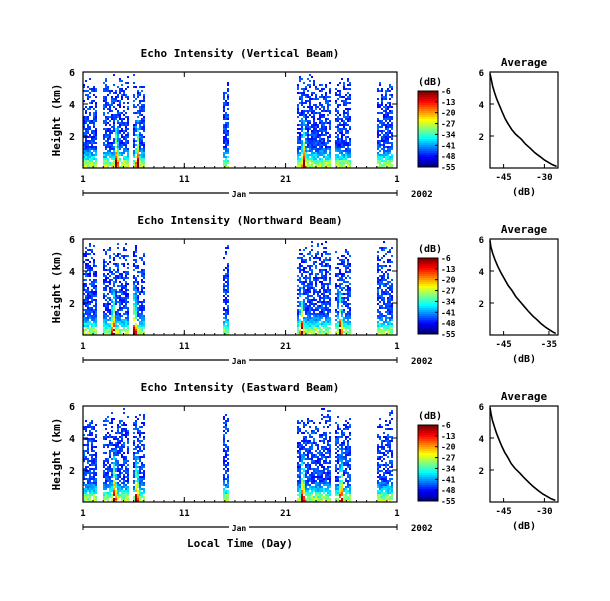  What do you see at coordinates (56, 287) in the screenshot?
I see `y-axis-label: Height (km)` at bounding box center [56, 287].